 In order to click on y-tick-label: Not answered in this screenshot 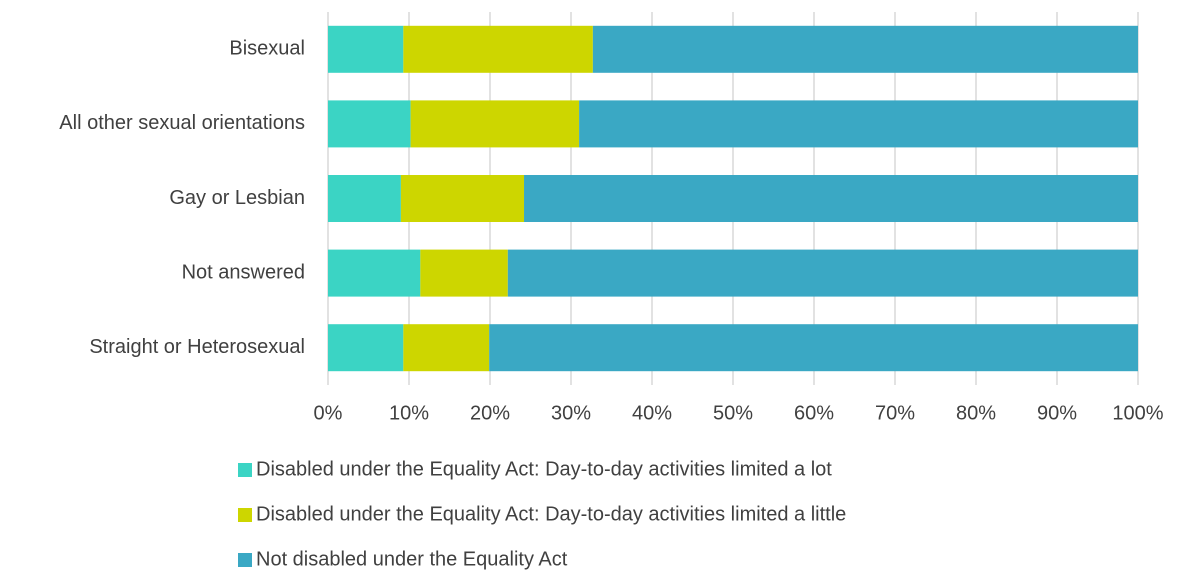, I will do `click(243, 272)`.